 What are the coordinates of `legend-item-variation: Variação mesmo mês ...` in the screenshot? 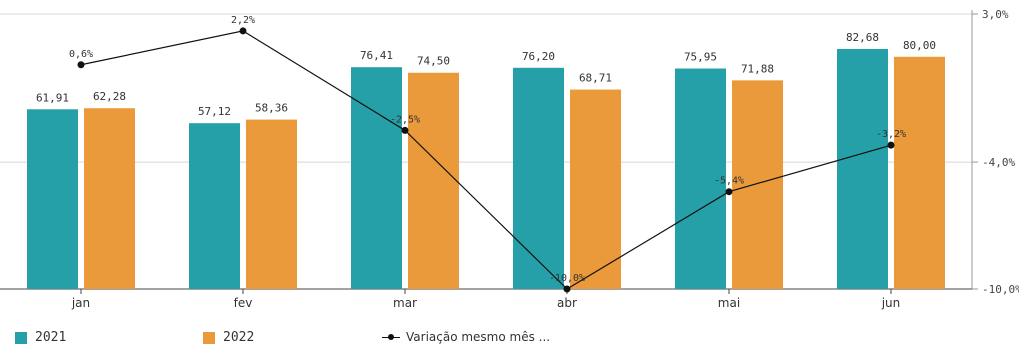 It's located at (466, 337).